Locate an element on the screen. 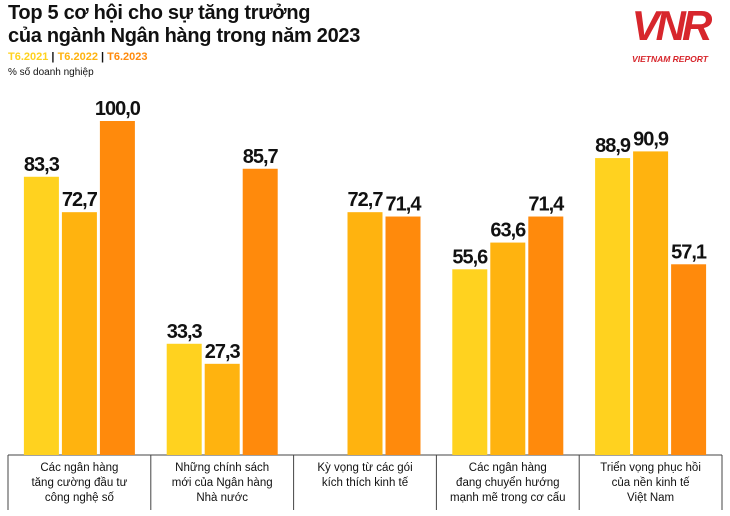 The width and height of the screenshot is (730, 516). logo-text: VIETNAM REPORT is located at coordinates (670, 59).